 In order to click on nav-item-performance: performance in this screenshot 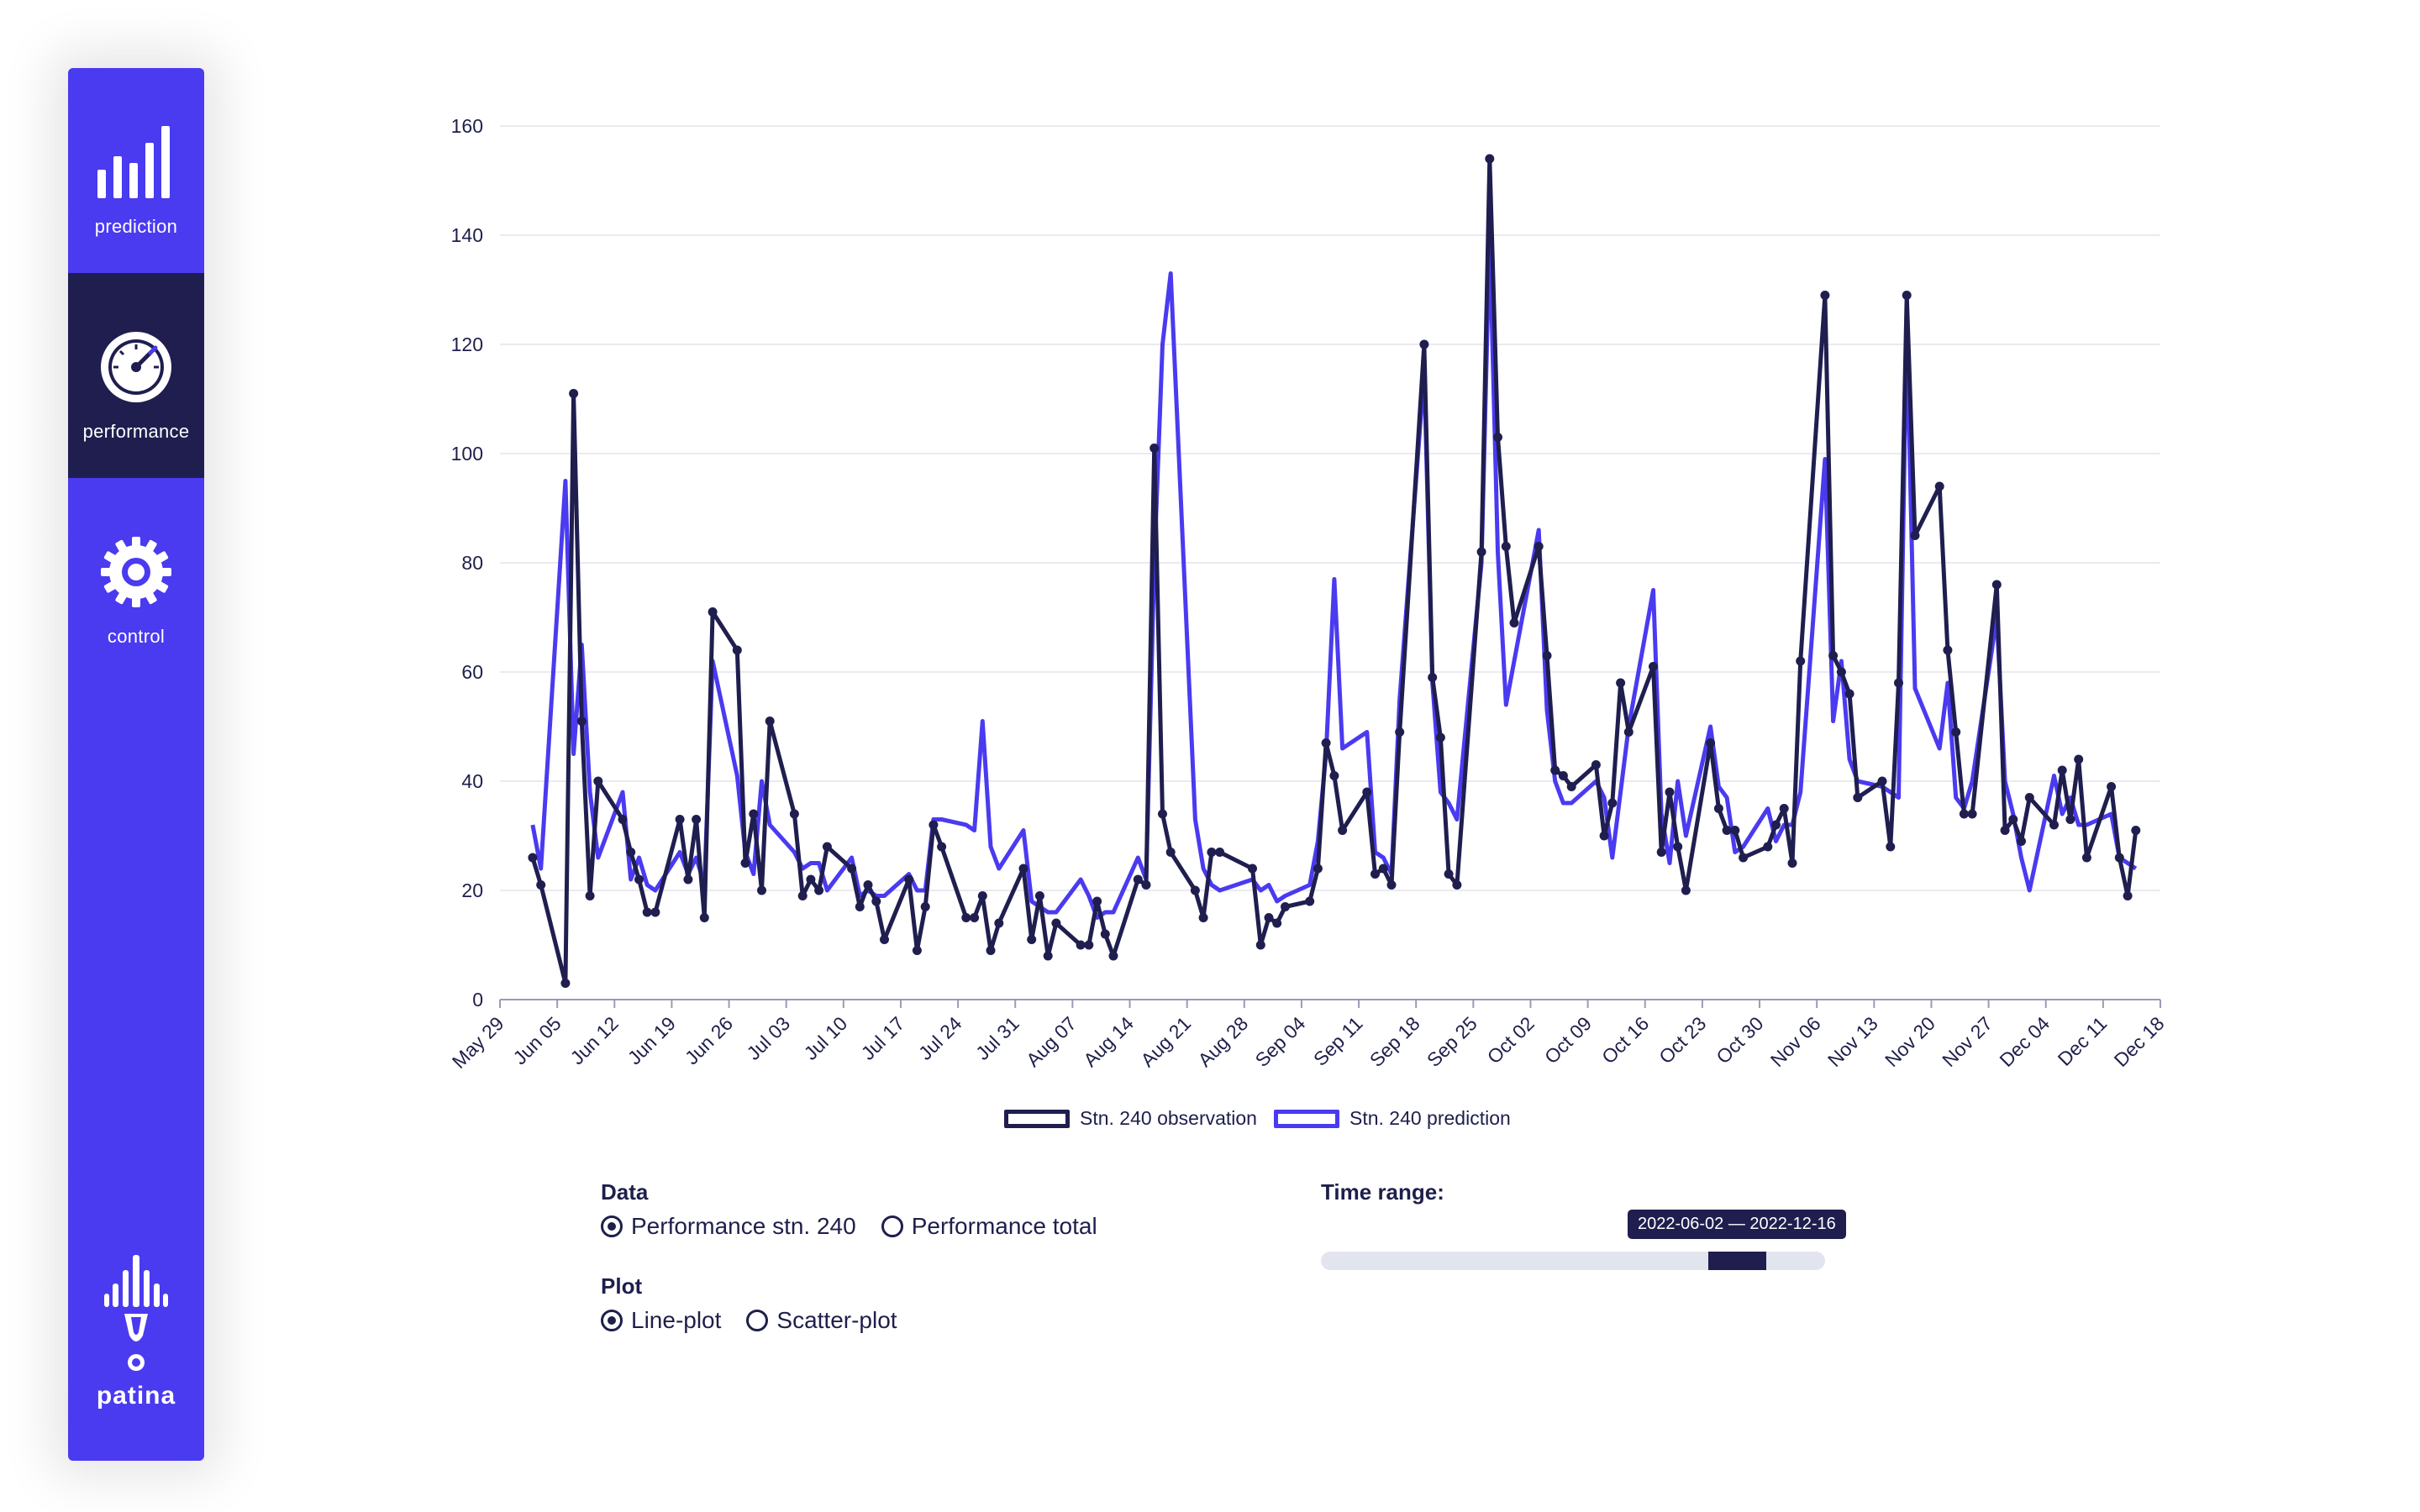, I will do `click(136, 375)`.